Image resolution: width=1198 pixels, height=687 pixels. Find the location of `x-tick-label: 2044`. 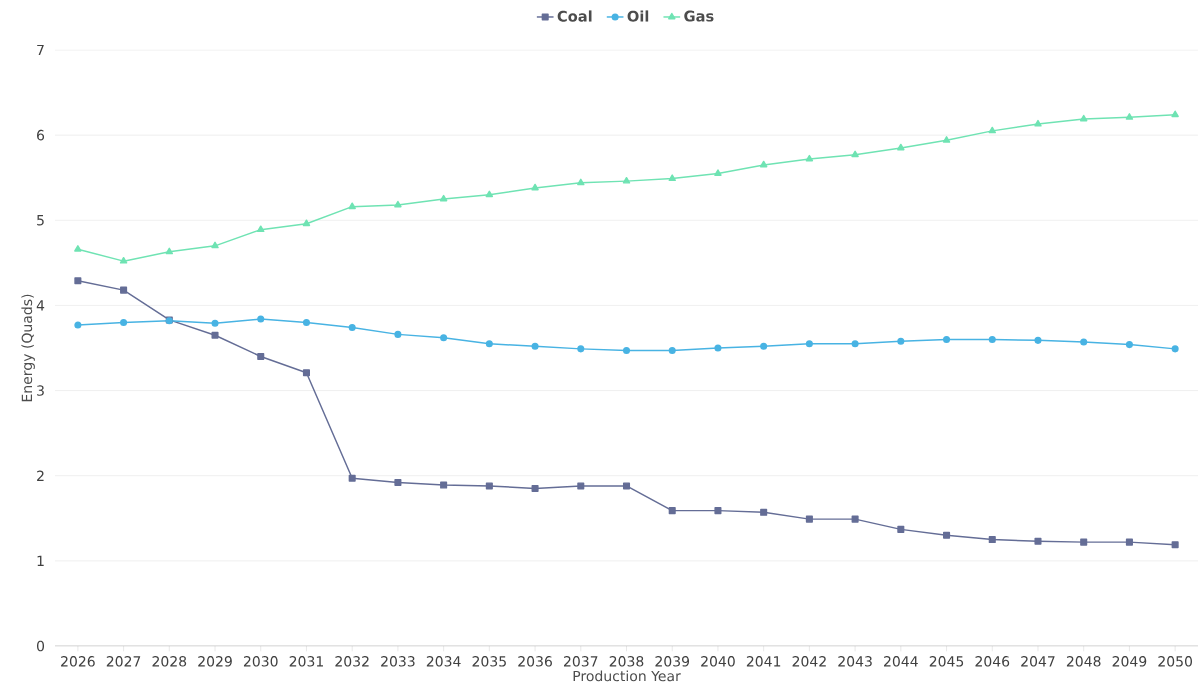

x-tick-label: 2044 is located at coordinates (901, 661).